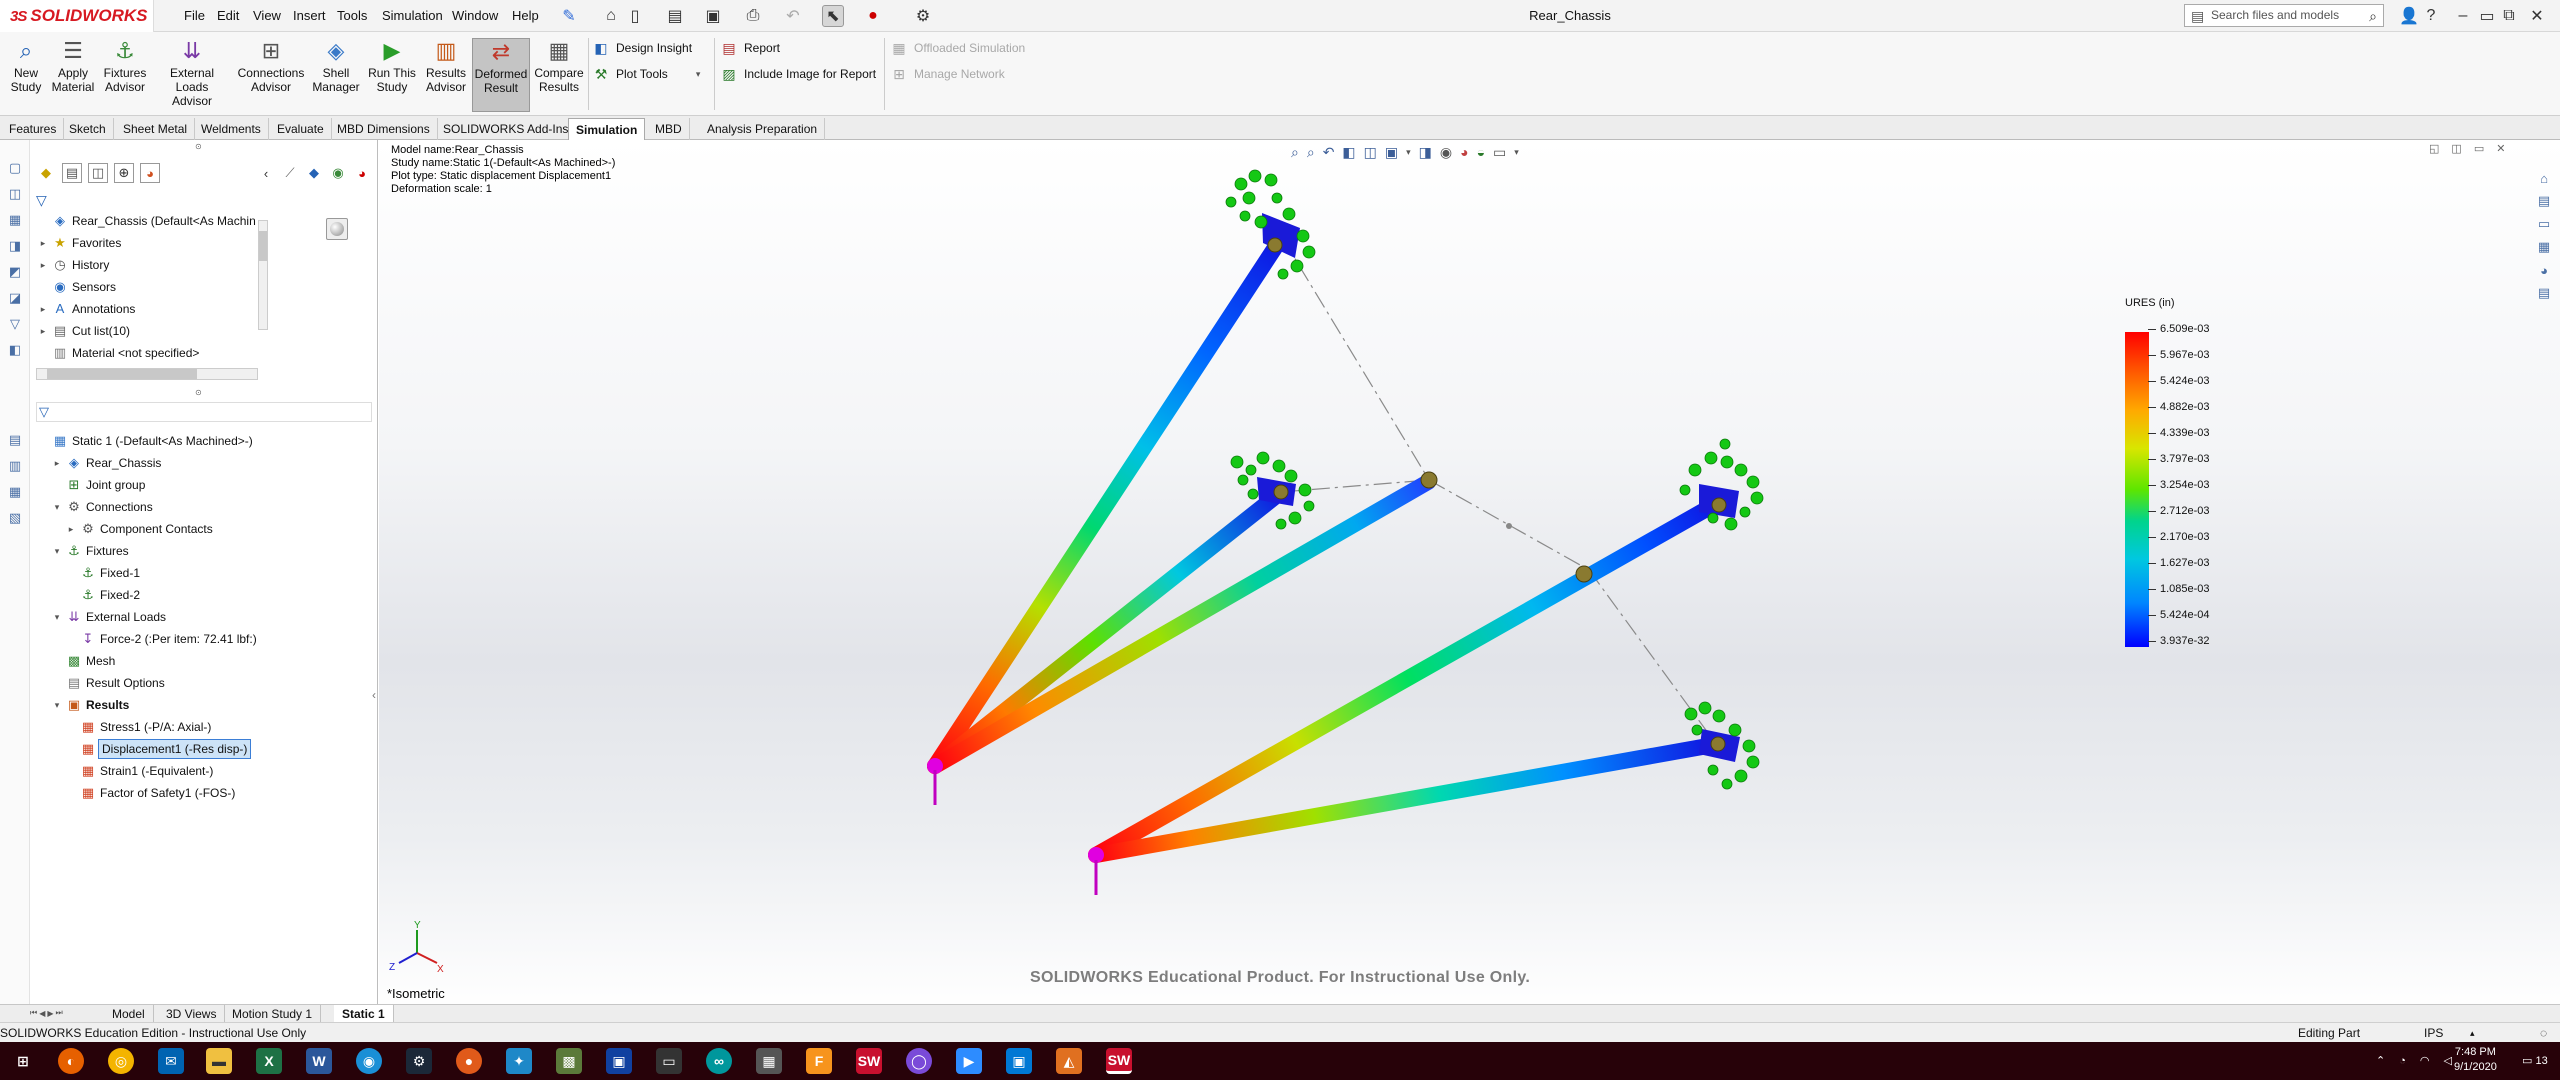 This screenshot has width=2560, height=1080. Describe the element at coordinates (769, 1061) in the screenshot. I see `gallery-icon: ▦` at that location.